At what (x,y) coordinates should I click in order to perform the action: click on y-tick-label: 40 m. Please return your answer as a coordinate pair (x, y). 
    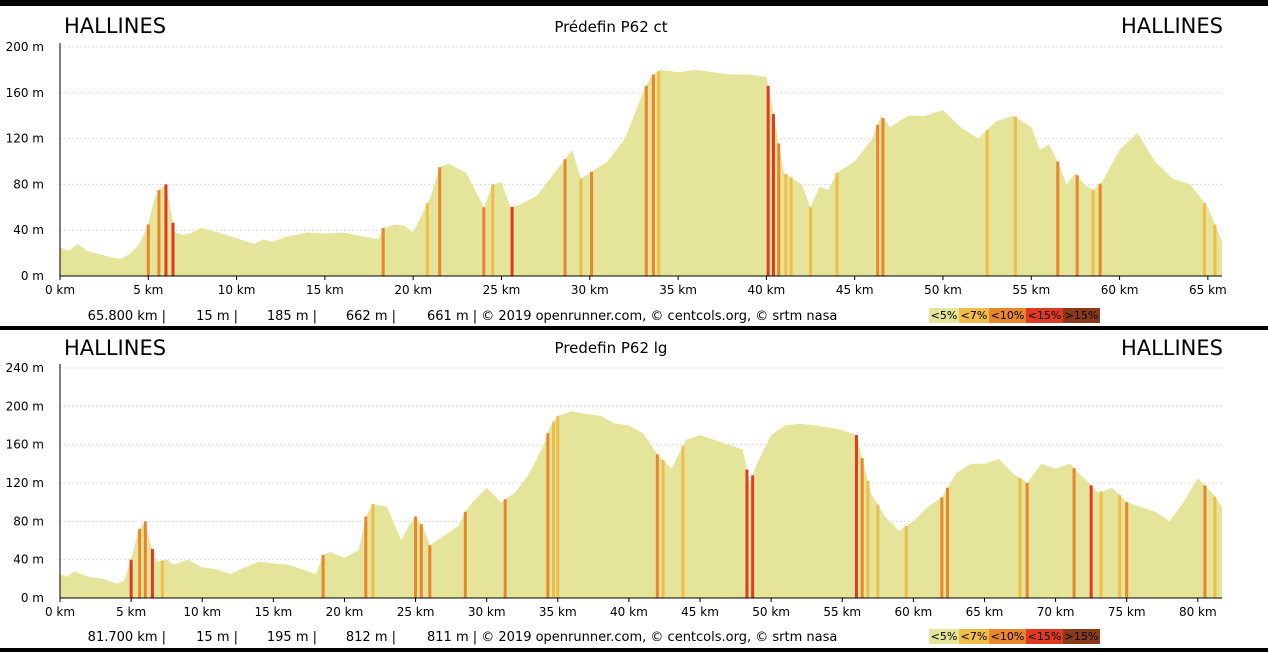
    Looking at the image, I should click on (28, 230).